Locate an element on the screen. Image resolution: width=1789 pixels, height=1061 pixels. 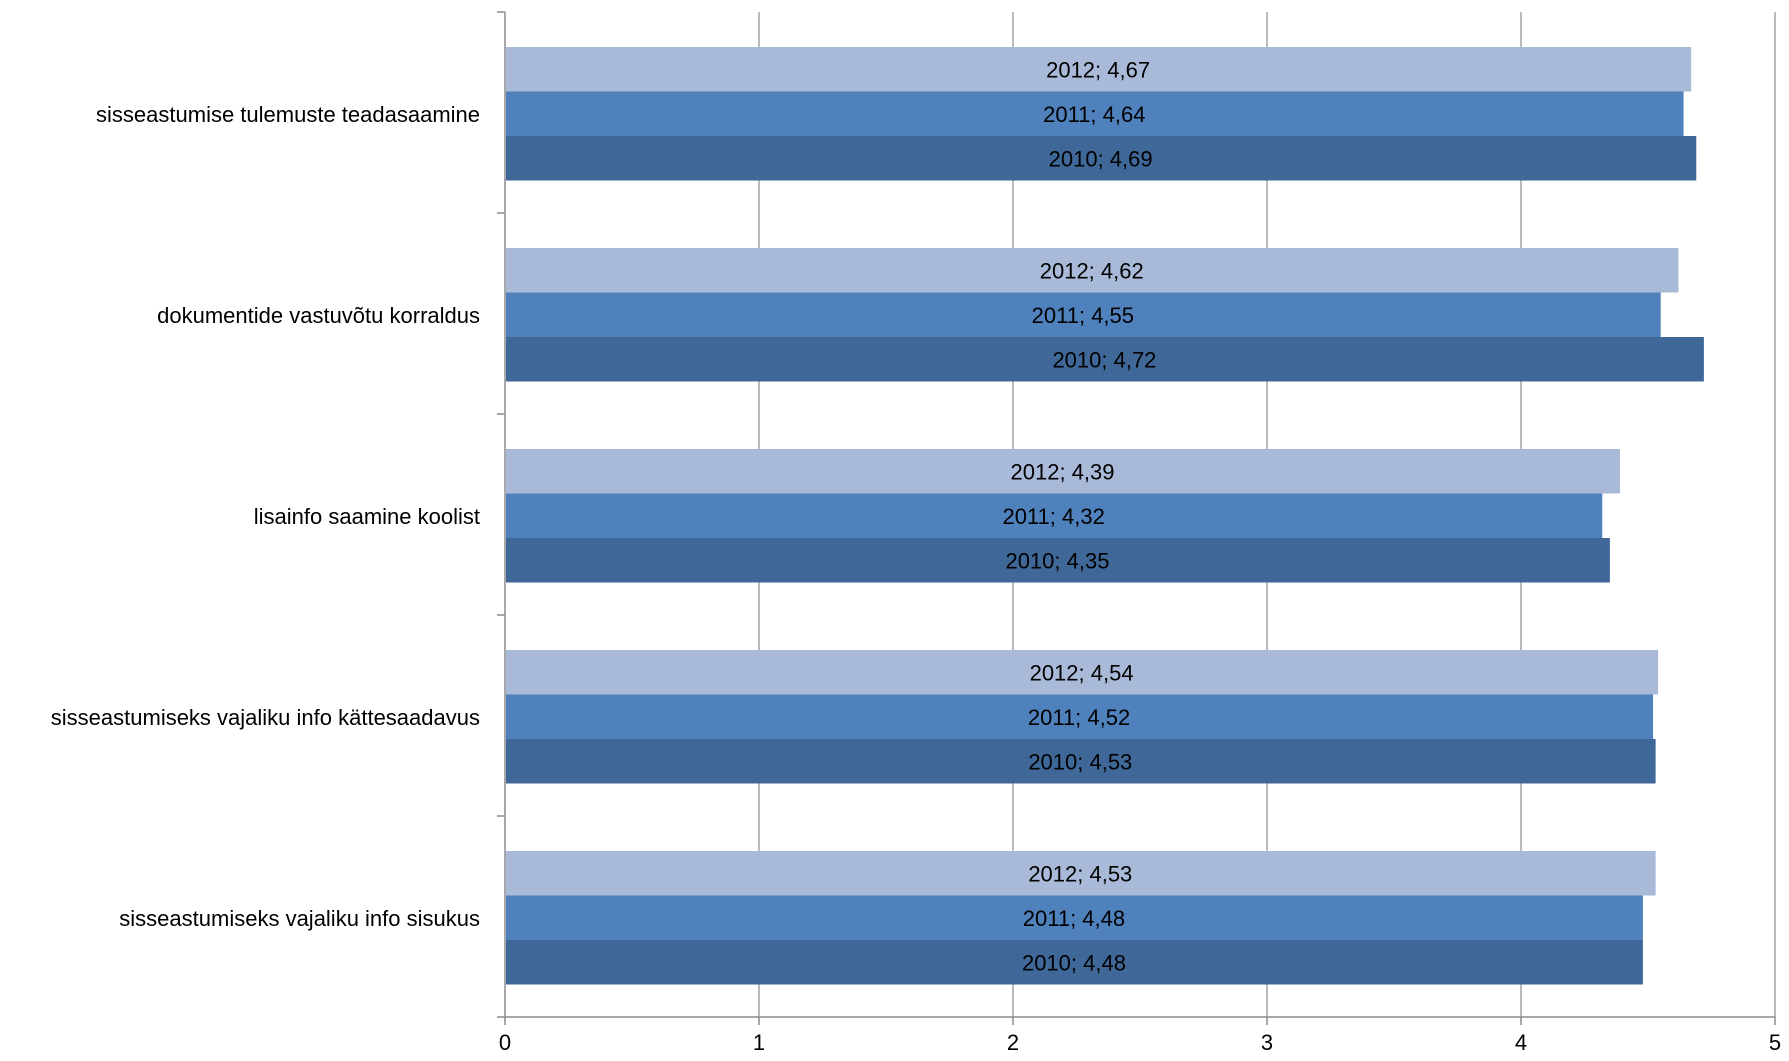
data-label-2010-3: 2010; 4,53 is located at coordinates (1080, 761).